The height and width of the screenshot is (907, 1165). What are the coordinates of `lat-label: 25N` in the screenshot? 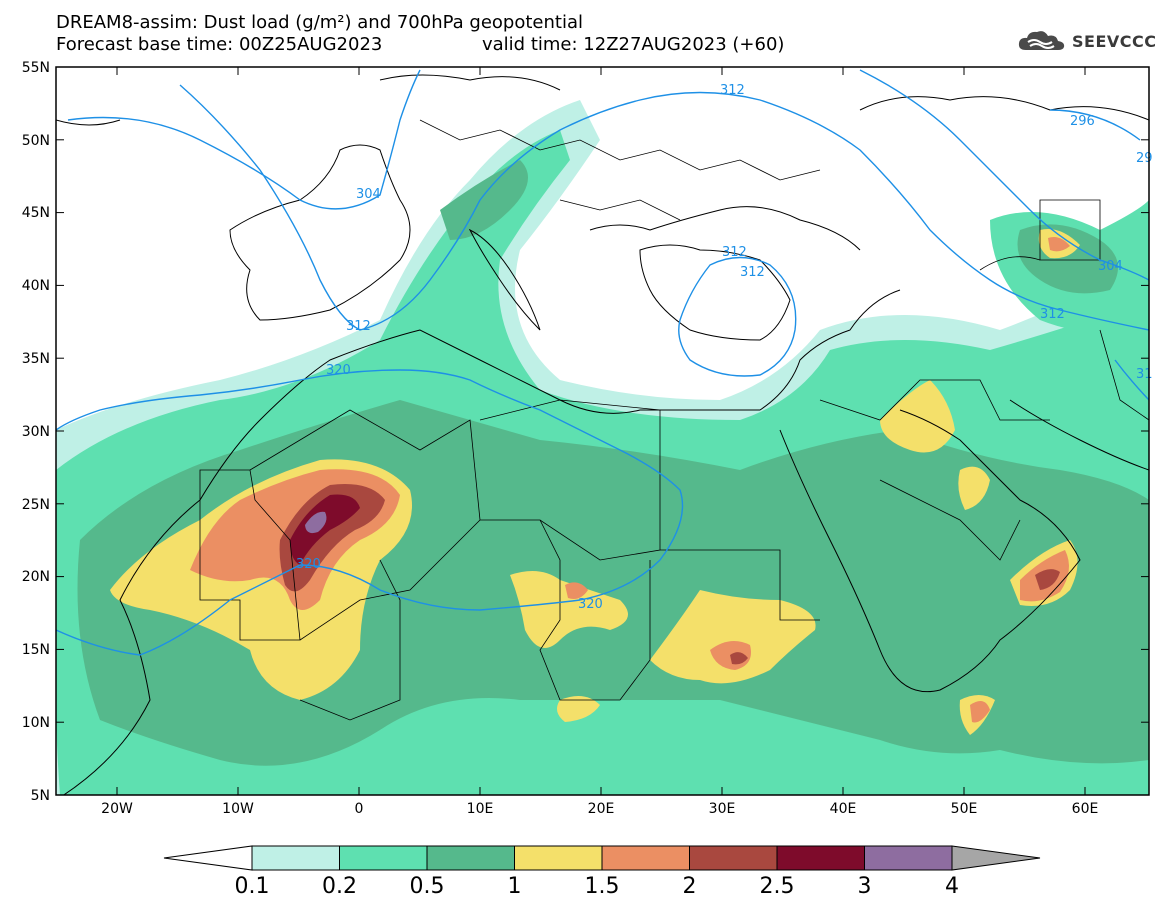 It's located at (36, 505).